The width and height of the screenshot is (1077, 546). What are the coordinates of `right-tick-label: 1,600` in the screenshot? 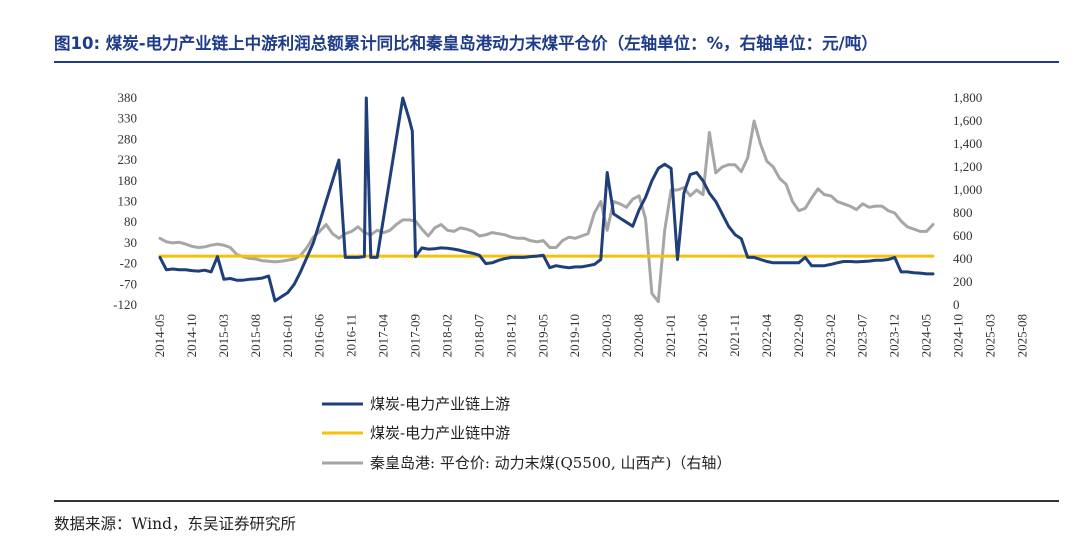 It's located at (967, 120).